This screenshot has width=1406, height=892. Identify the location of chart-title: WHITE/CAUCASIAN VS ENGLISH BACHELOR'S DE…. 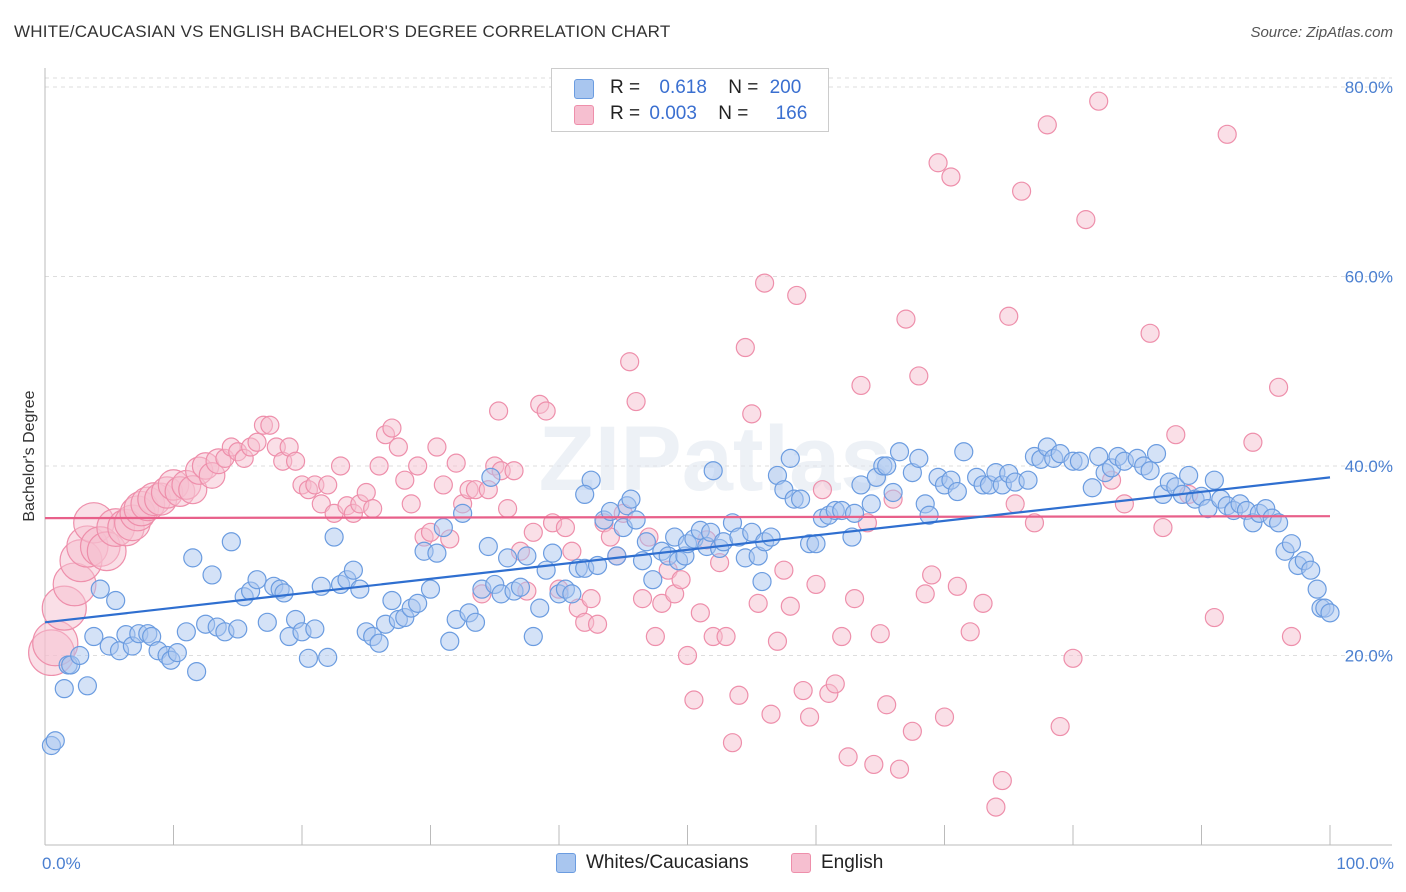
(342, 31).